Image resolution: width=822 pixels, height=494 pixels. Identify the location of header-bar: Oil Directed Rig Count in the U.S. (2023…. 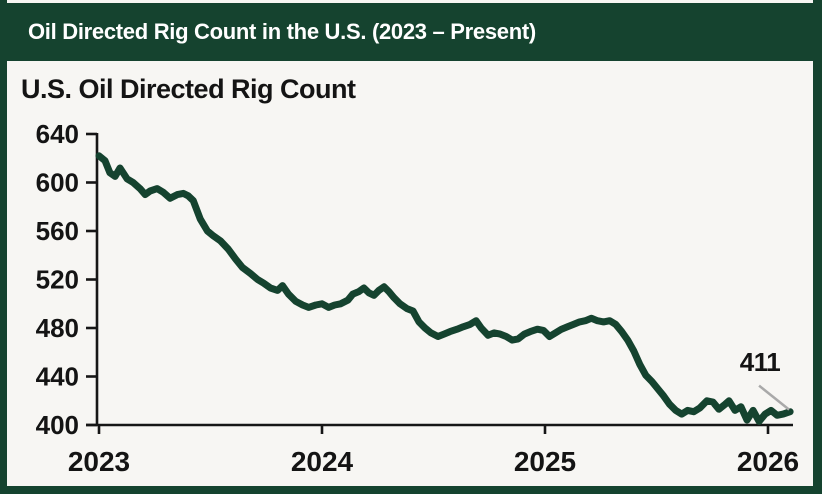
(411, 32).